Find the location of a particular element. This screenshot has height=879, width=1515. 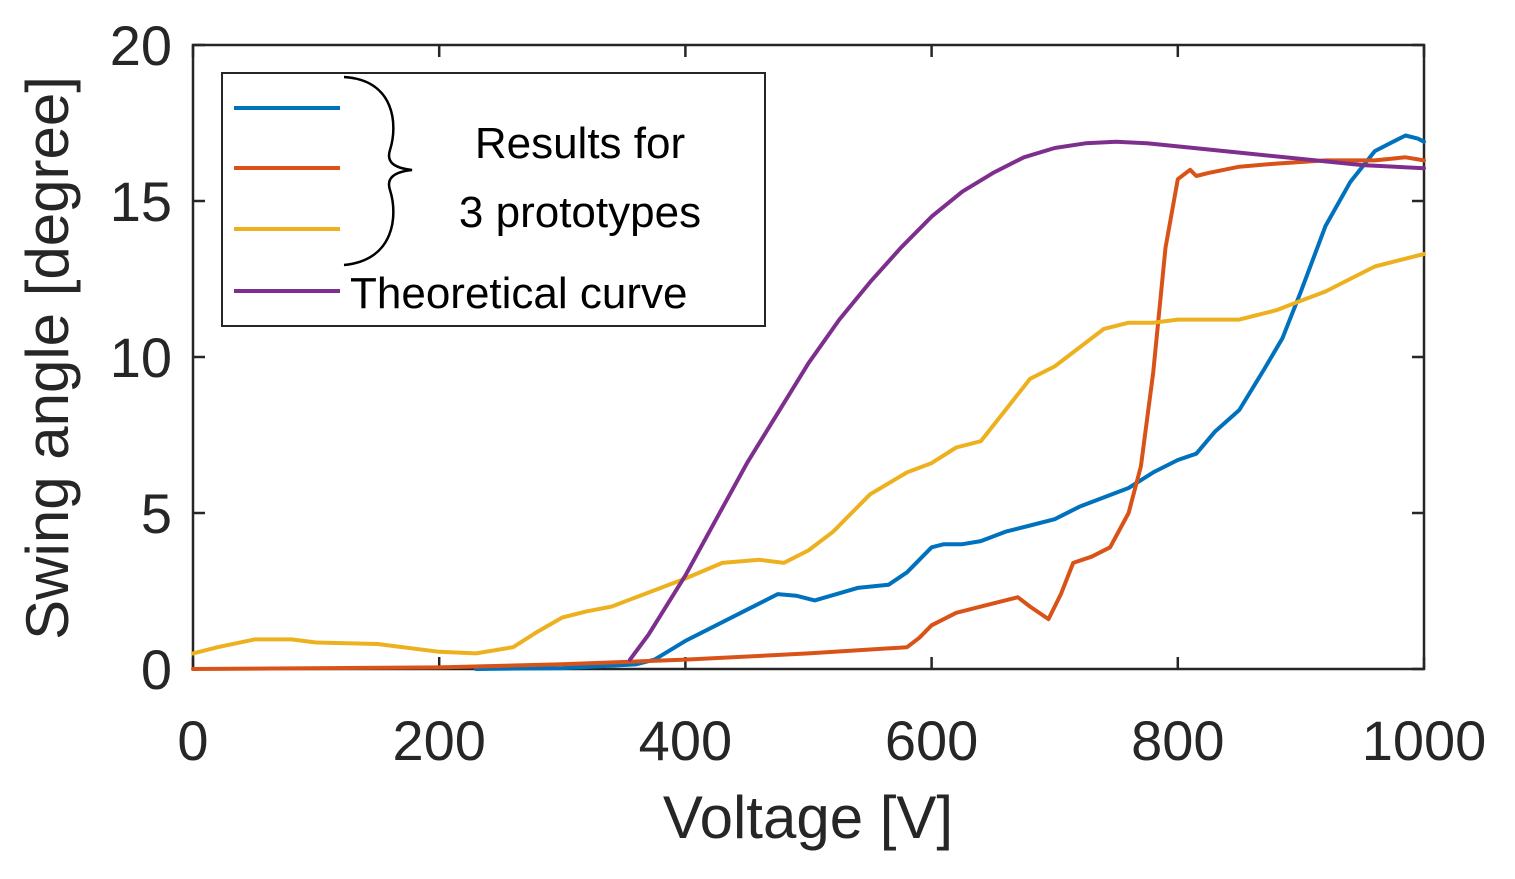

y-tick-label: 10 is located at coordinates (141, 357).